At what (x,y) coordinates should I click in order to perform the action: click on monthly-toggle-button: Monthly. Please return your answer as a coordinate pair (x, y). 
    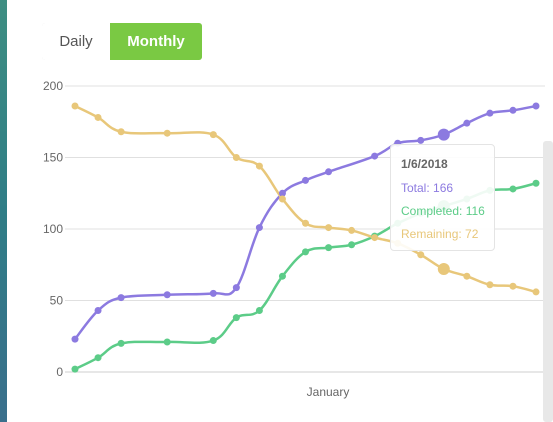
    Looking at the image, I should click on (156, 41).